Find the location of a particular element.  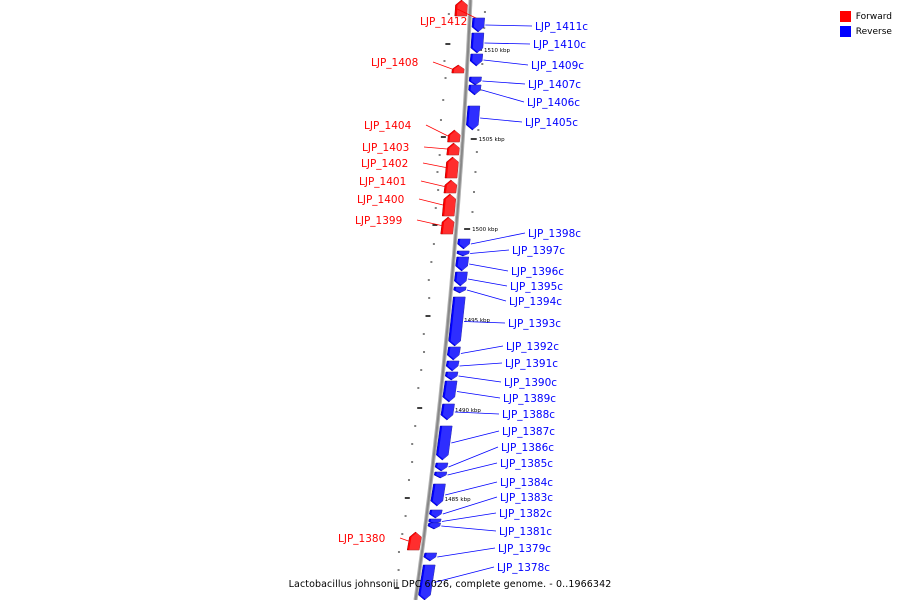

gene-ljp-1378c: LJP_1378c is located at coordinates (484, 581).